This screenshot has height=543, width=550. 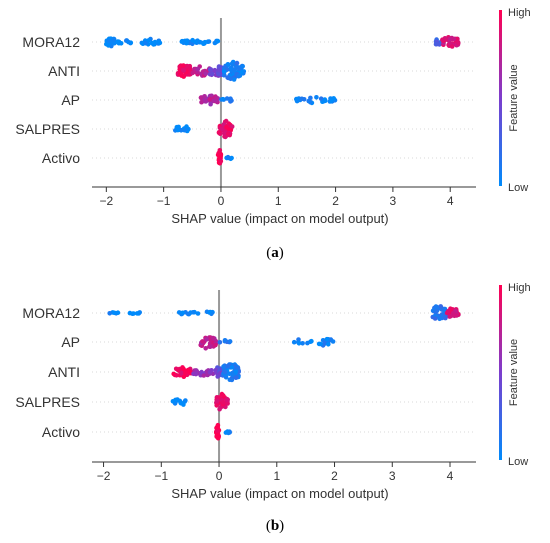 What do you see at coordinates (70, 342) in the screenshot?
I see `feature-label: AP` at bounding box center [70, 342].